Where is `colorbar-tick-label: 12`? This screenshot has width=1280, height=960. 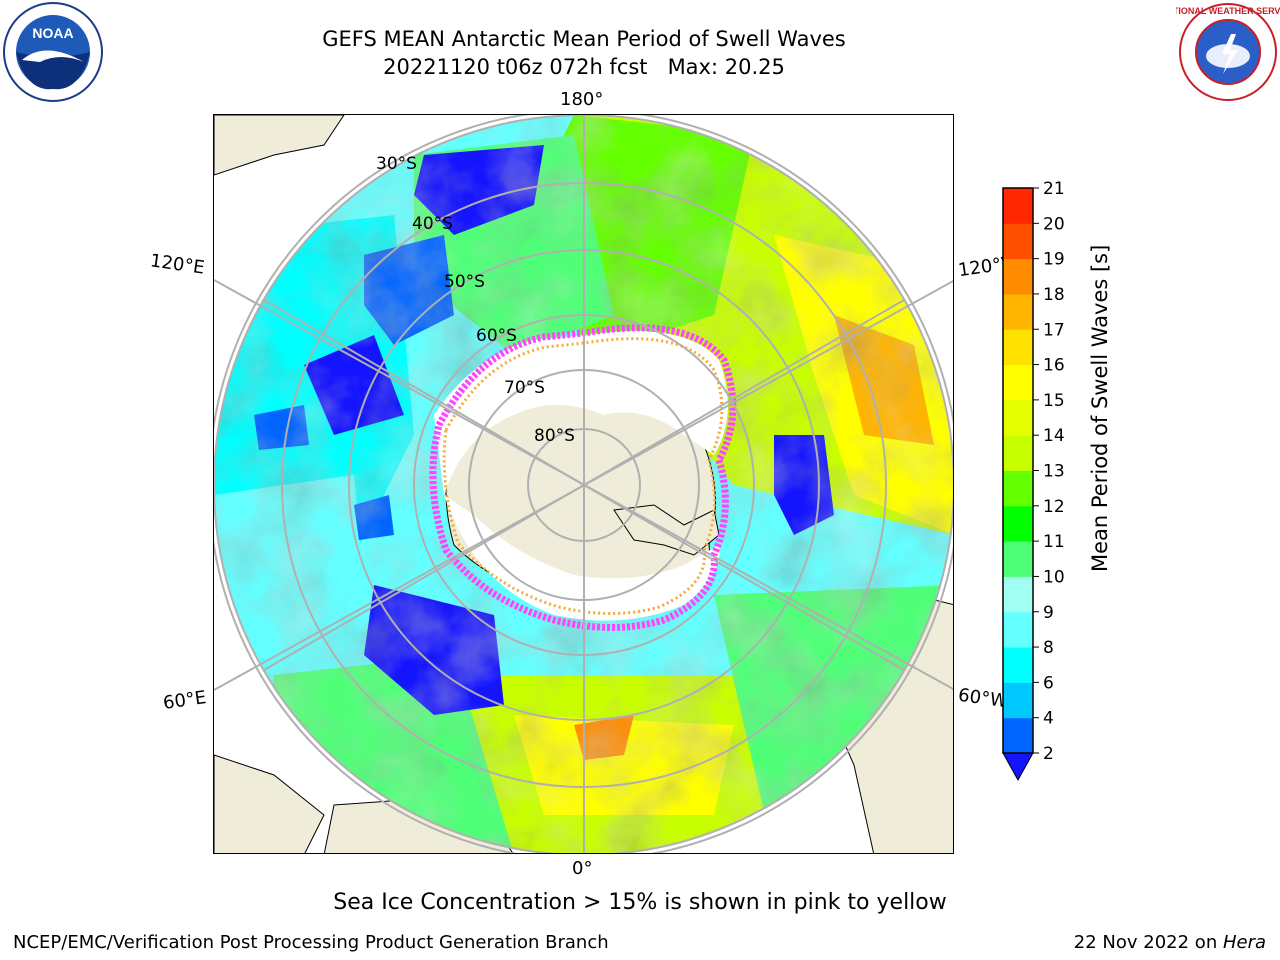 colorbar-tick-label: 12 is located at coordinates (1054, 507).